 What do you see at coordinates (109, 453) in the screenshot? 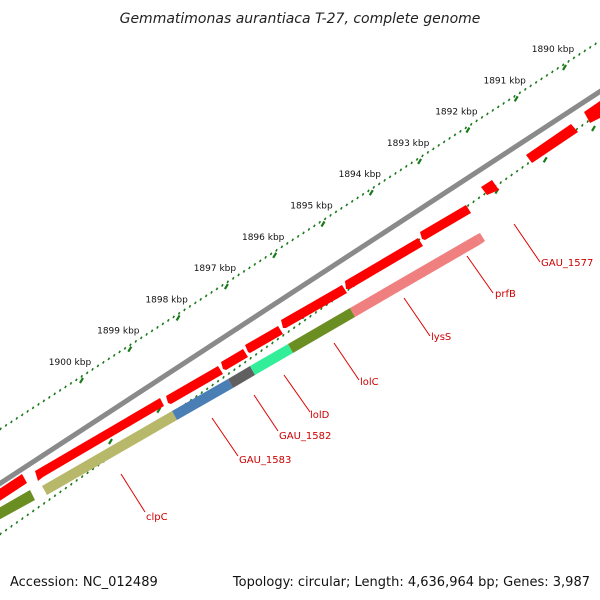
I see `gene-bar-clpC-extra` at bounding box center [109, 453].